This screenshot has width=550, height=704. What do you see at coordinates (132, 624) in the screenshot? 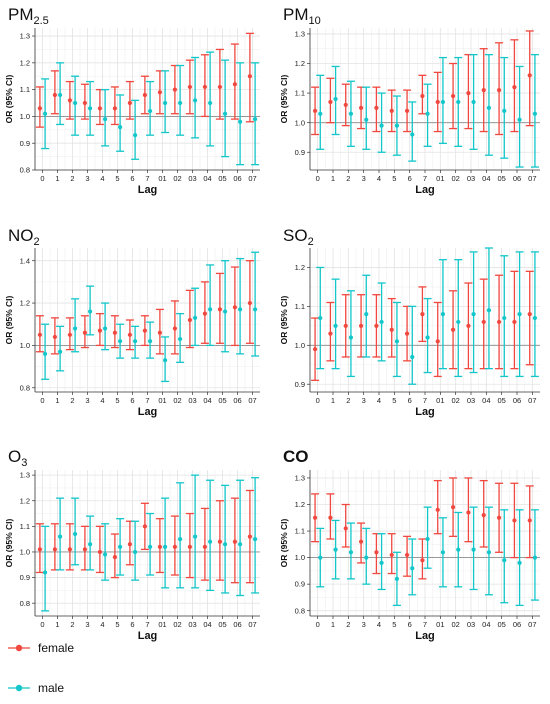
I see `x-tick-label: 6` at bounding box center [132, 624].